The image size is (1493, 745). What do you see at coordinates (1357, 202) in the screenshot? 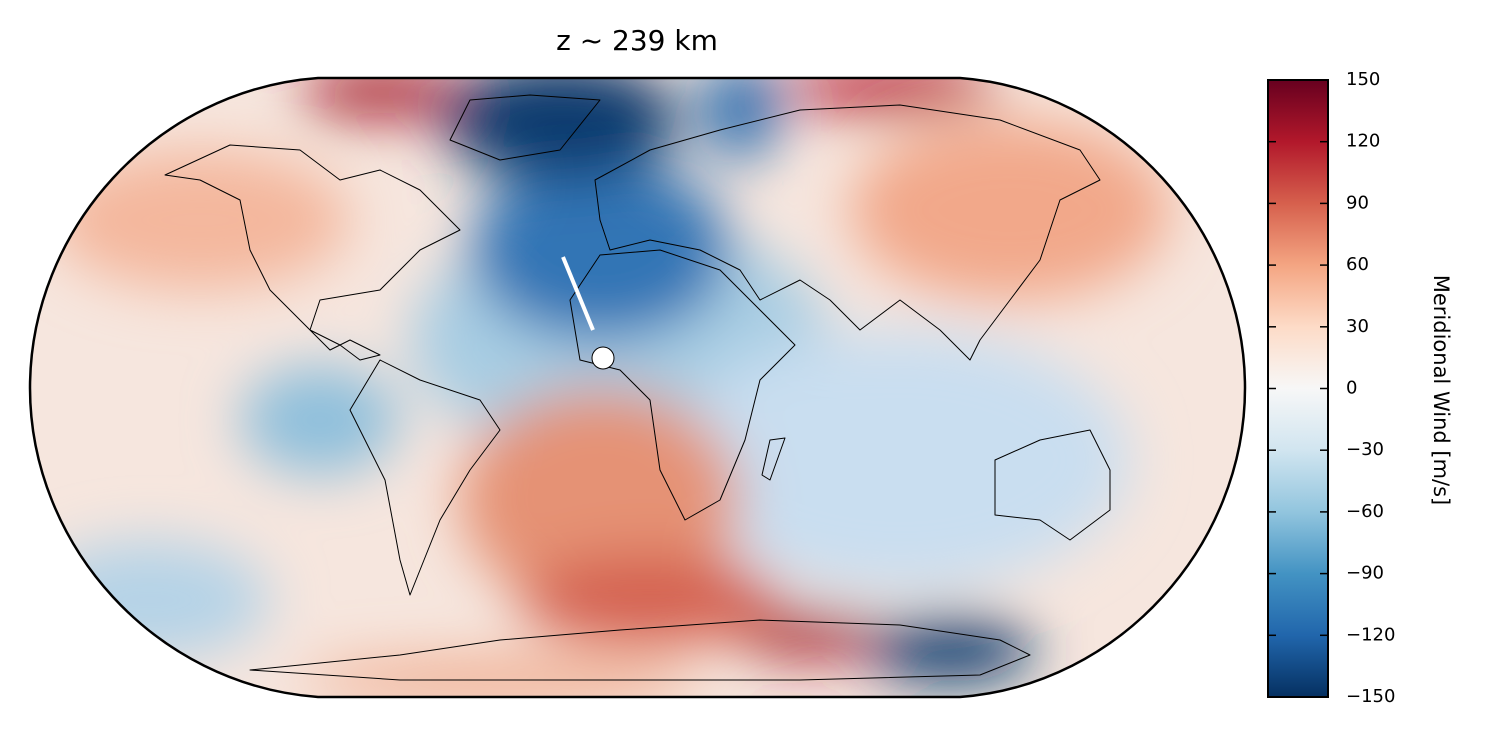
I see `tick-label: 90` at bounding box center [1357, 202].